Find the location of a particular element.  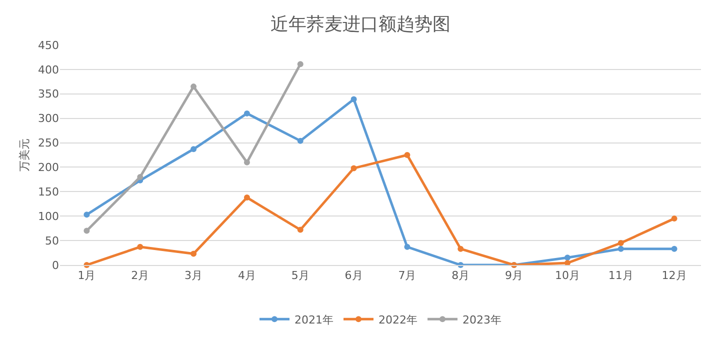

y-tick-label: 350 is located at coordinates (48, 94).